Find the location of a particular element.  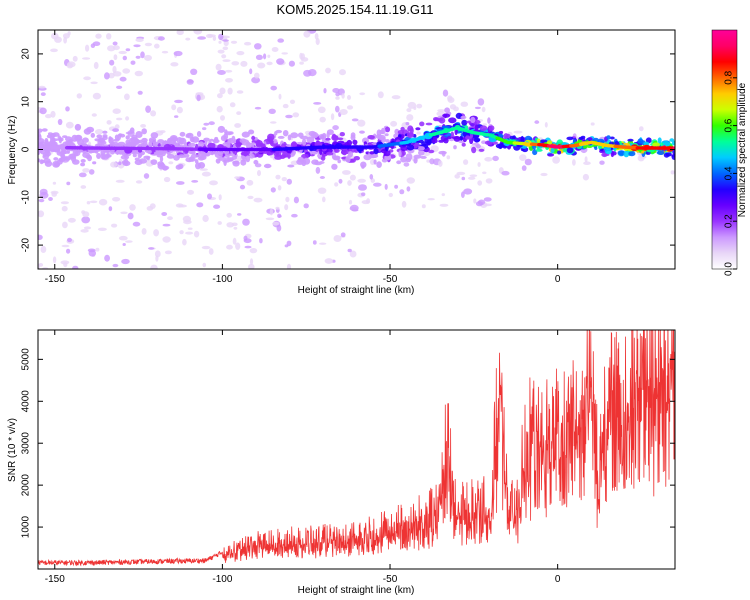

spectrogram-x-axis-label: Height of straight line (km) is located at coordinates (356, 290).